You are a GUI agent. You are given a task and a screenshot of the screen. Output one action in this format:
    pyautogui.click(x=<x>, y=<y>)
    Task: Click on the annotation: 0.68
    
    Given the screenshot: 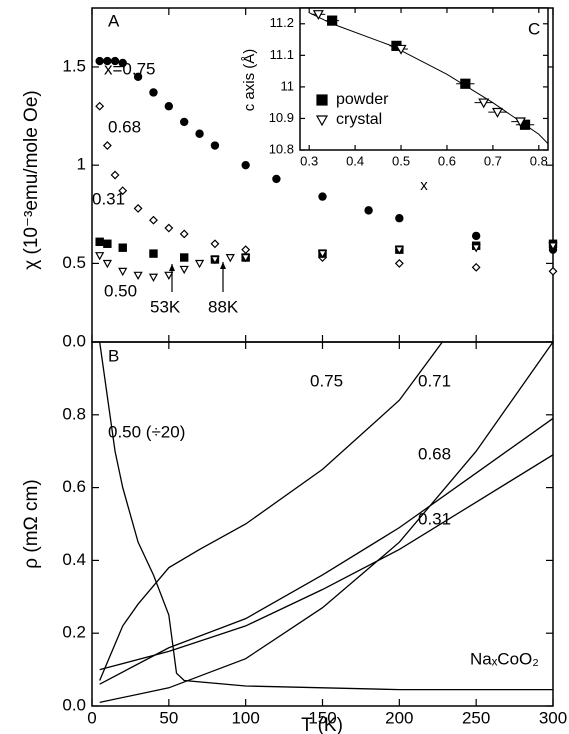 What is the action you would take?
    pyautogui.click(x=124, y=126)
    